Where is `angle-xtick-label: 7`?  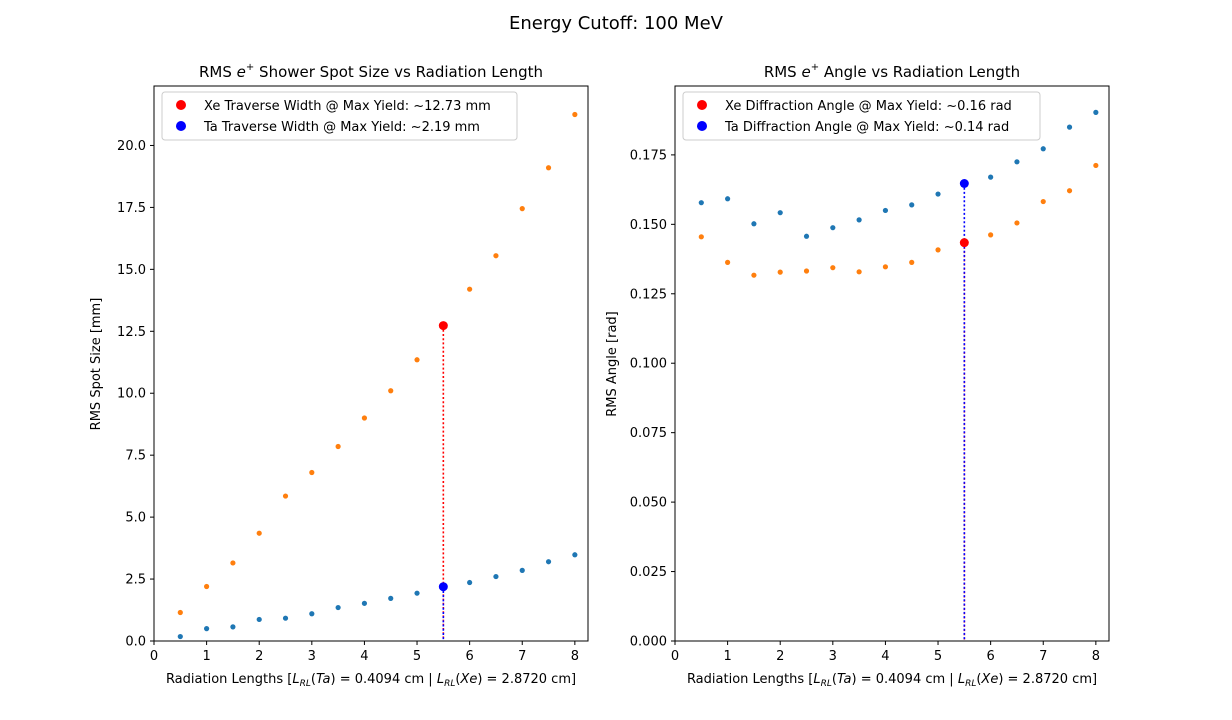 angle-xtick-label: 7 is located at coordinates (1043, 656).